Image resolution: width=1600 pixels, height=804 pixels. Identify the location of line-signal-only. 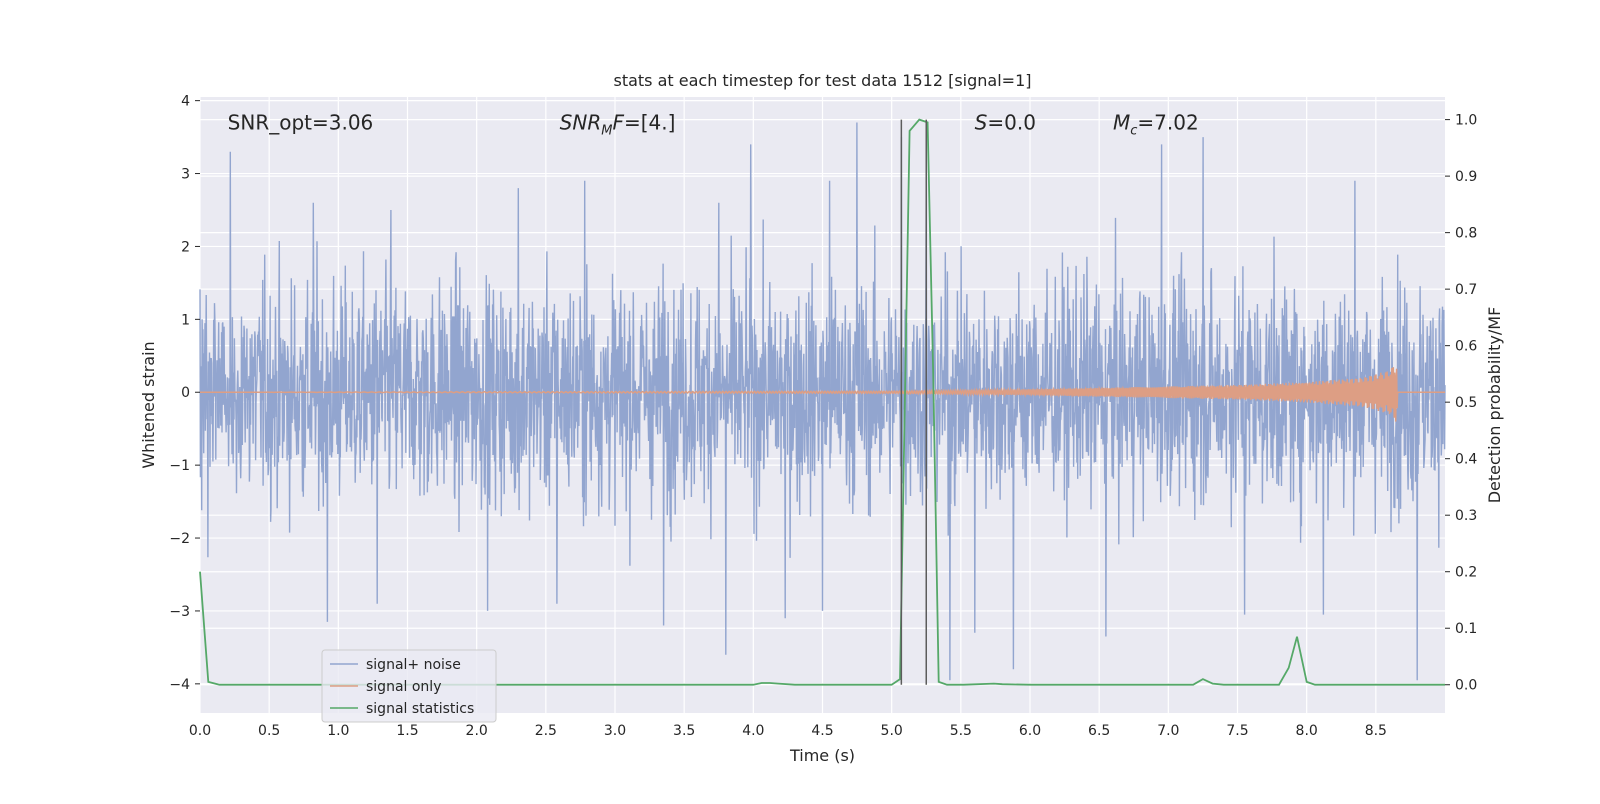
(822, 394).